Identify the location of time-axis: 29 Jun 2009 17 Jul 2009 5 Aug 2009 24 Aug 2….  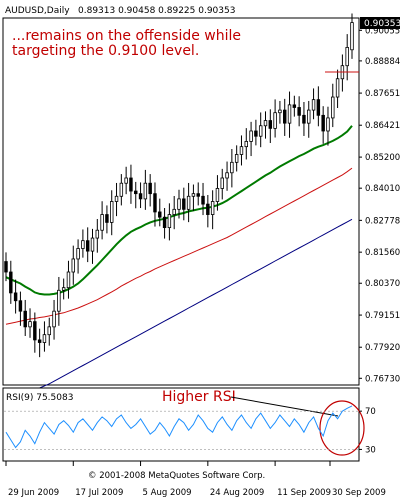
(195, 479).